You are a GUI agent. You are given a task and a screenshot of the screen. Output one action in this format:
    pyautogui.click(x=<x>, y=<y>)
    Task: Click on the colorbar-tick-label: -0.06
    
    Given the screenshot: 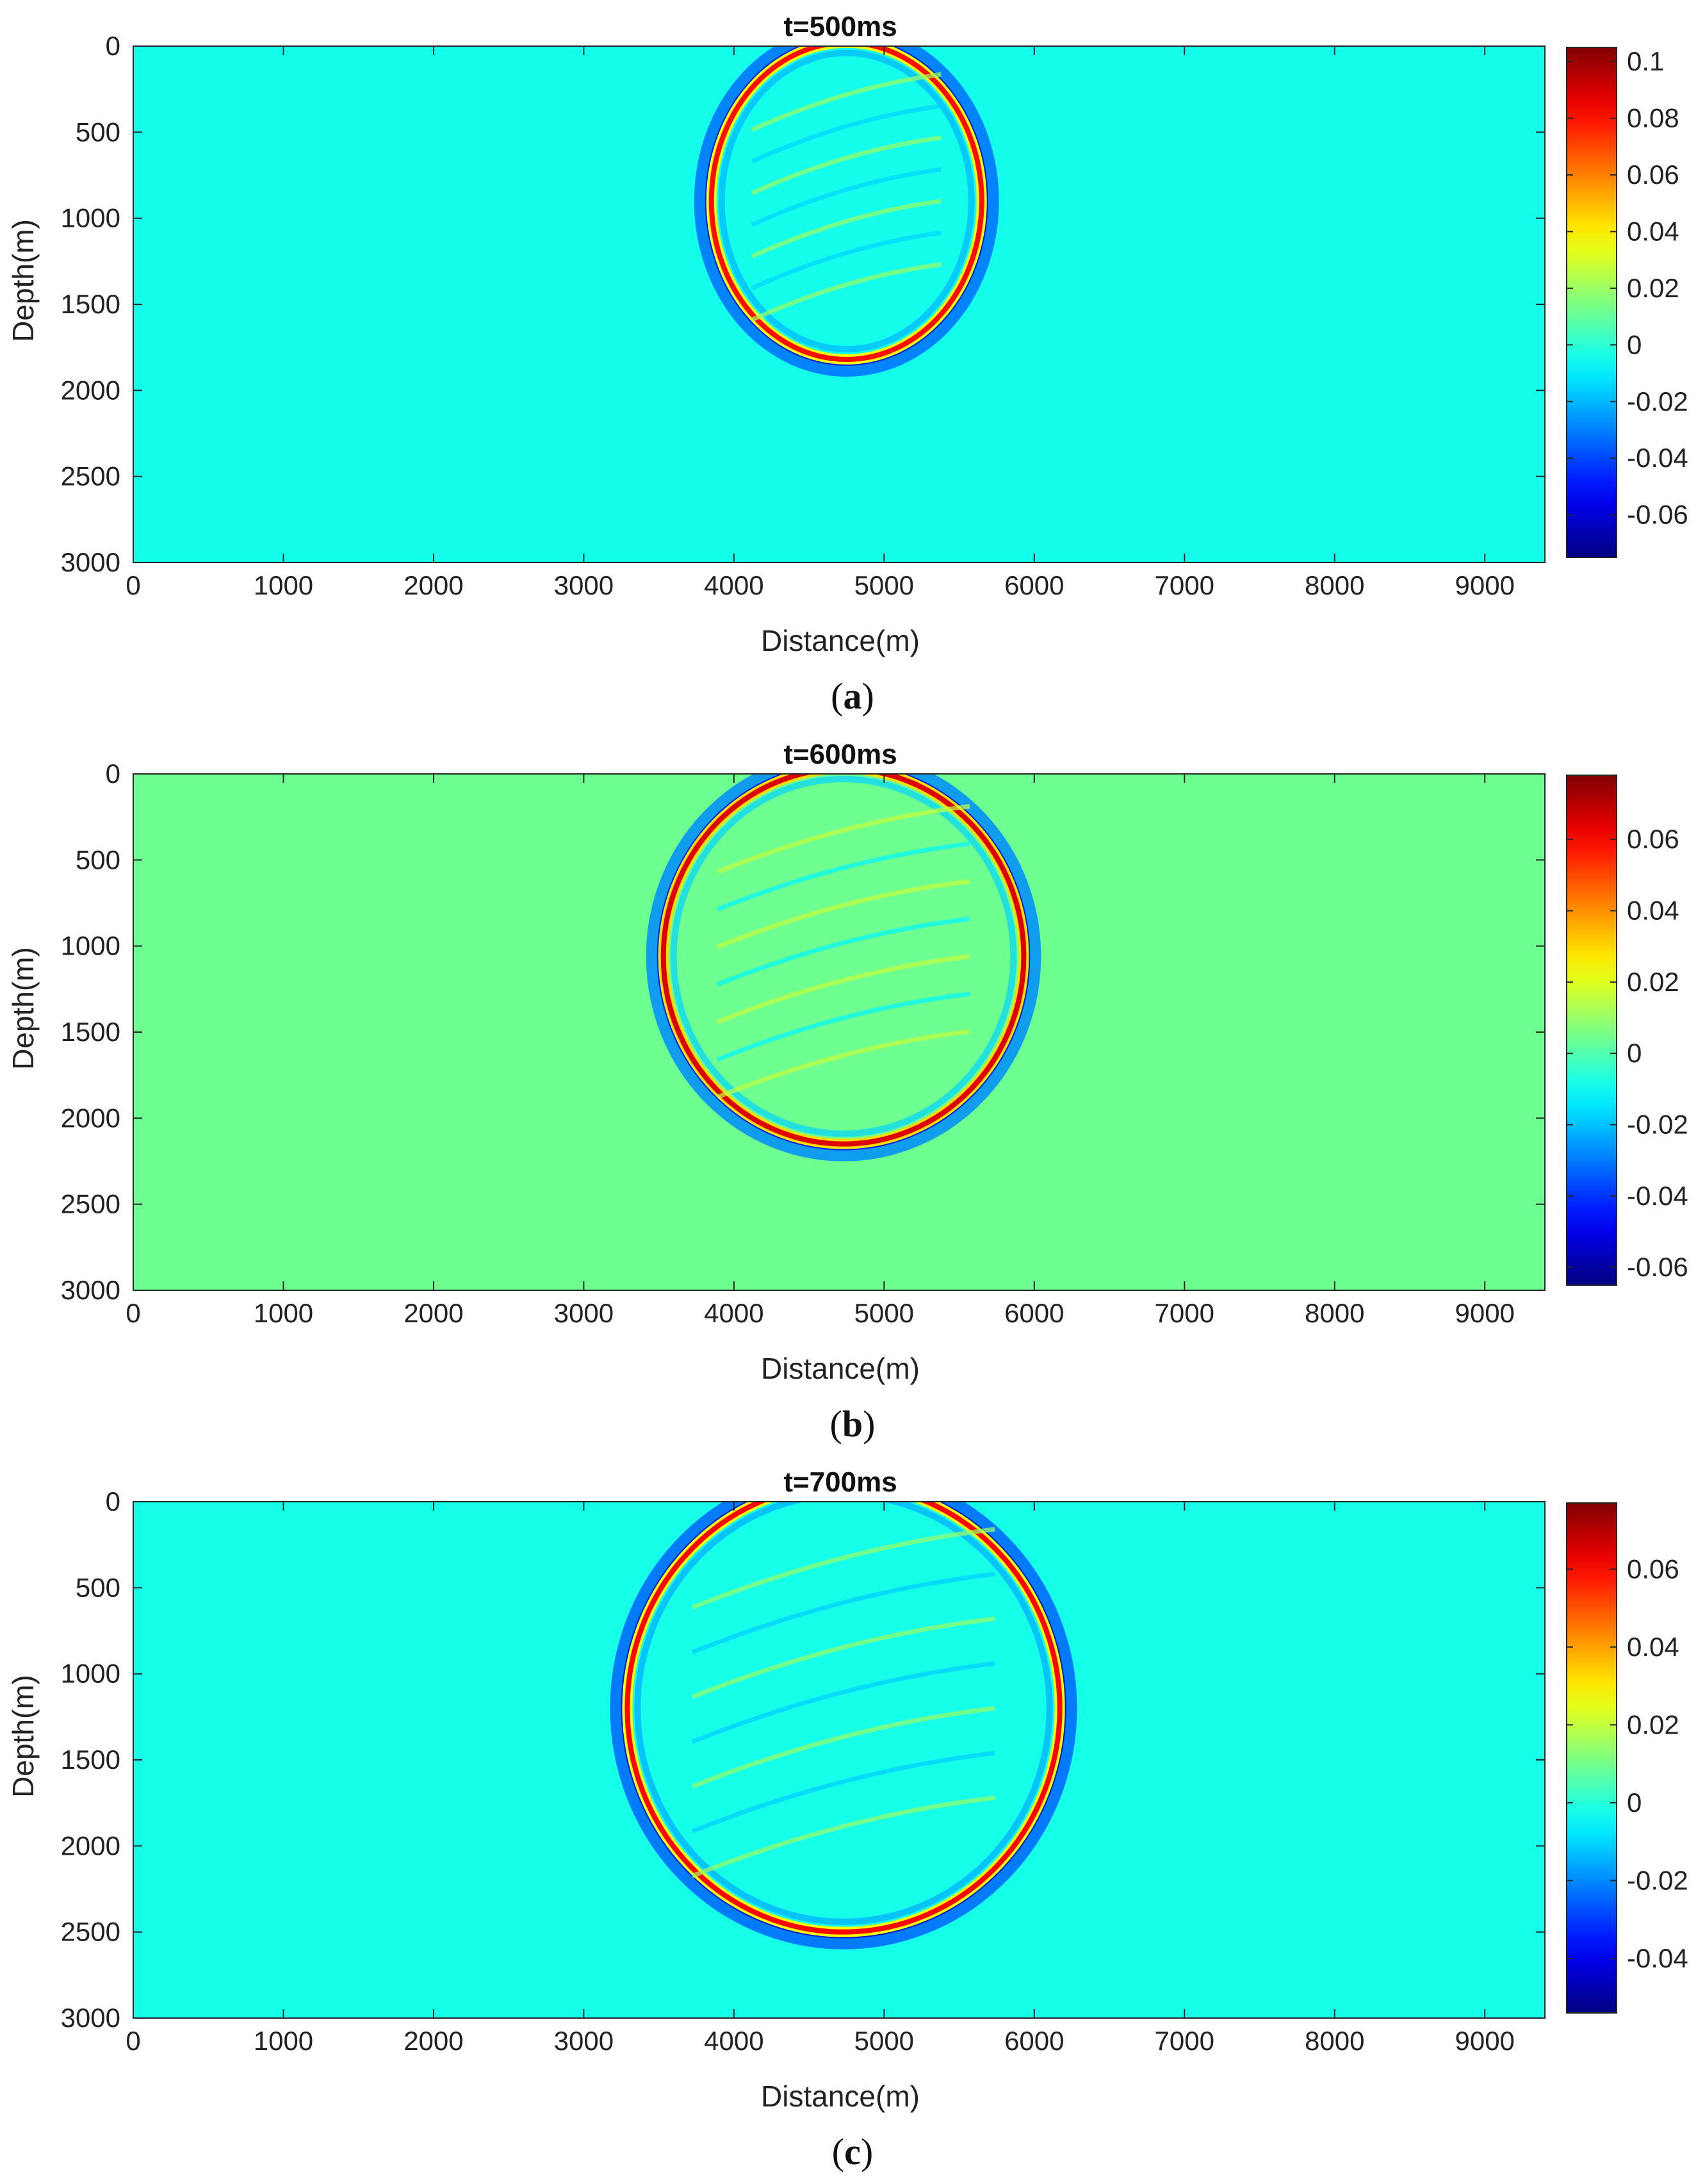 What is the action you would take?
    pyautogui.click(x=1657, y=1267)
    